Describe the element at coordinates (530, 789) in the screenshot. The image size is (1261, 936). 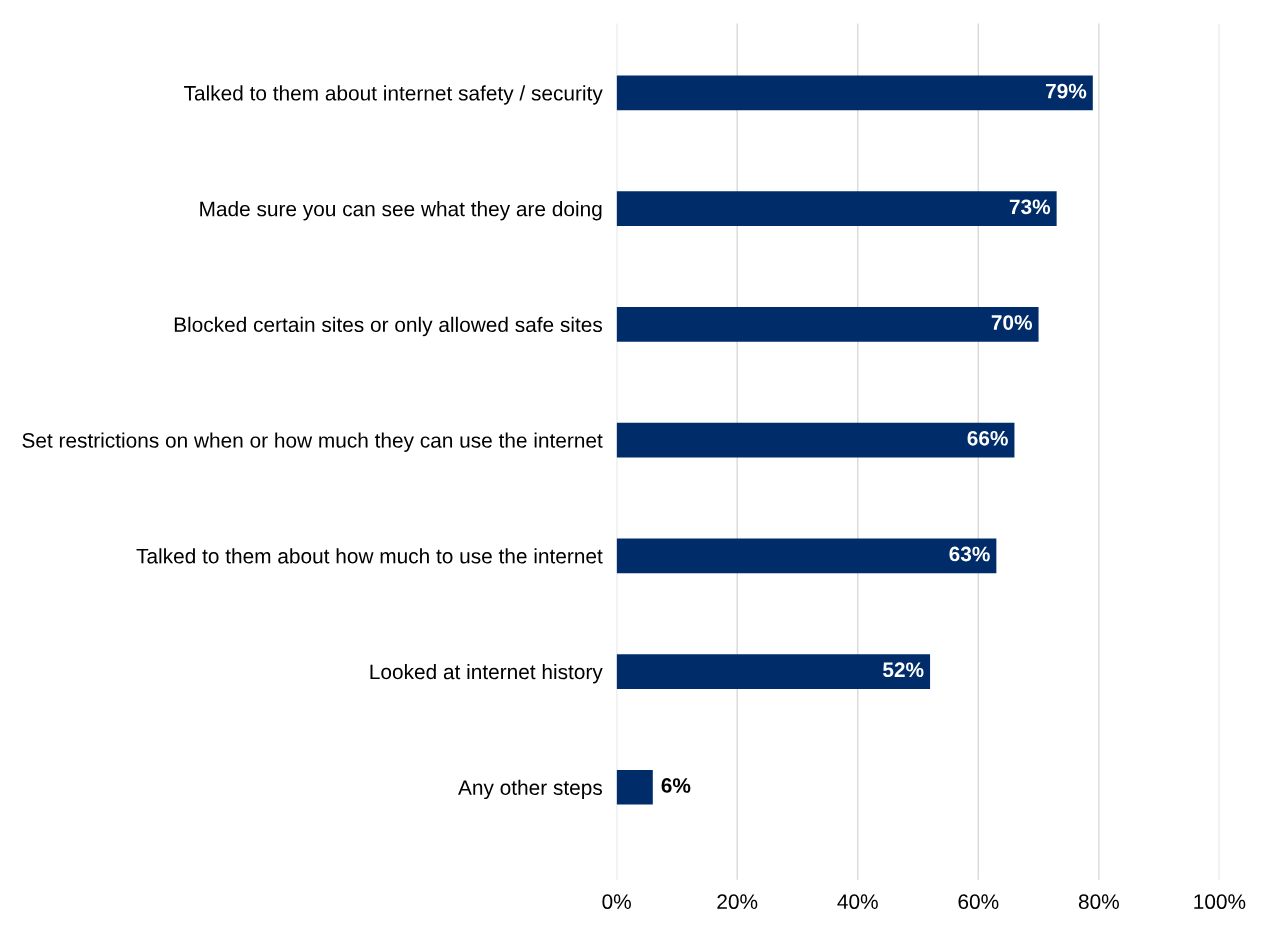
I see `y-tick-label: Any other steps` at that location.